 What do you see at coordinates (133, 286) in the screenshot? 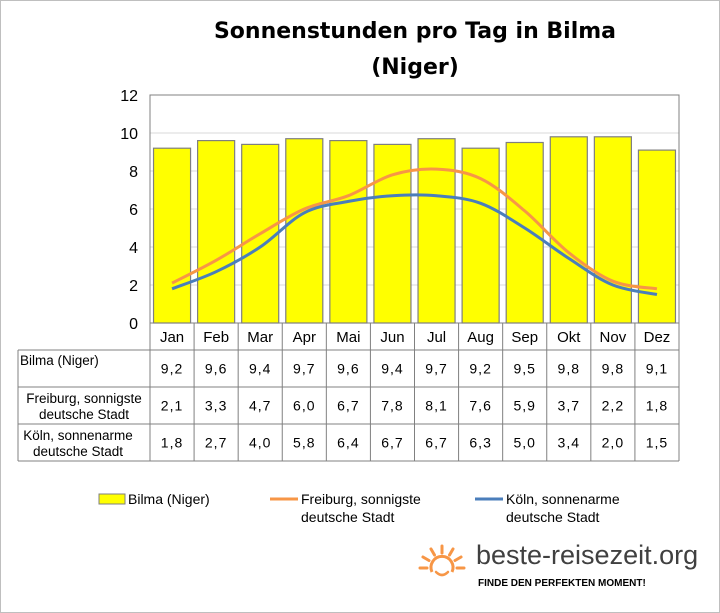
I see `y-tick-label: 2` at bounding box center [133, 286].